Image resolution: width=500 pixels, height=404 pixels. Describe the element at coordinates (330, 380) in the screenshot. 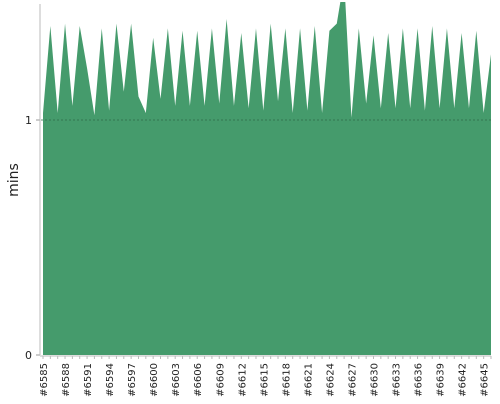

I see `x-tick-label: #6624` at that location.